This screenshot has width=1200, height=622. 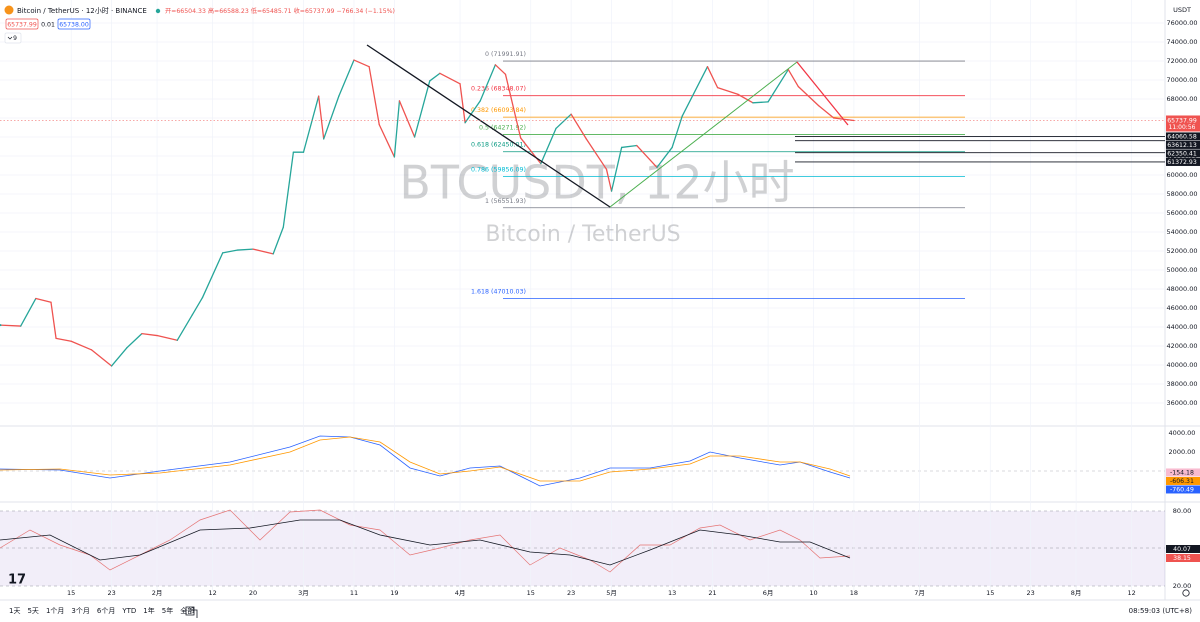 I want to click on indicators-toggle, so click(x=13, y=38).